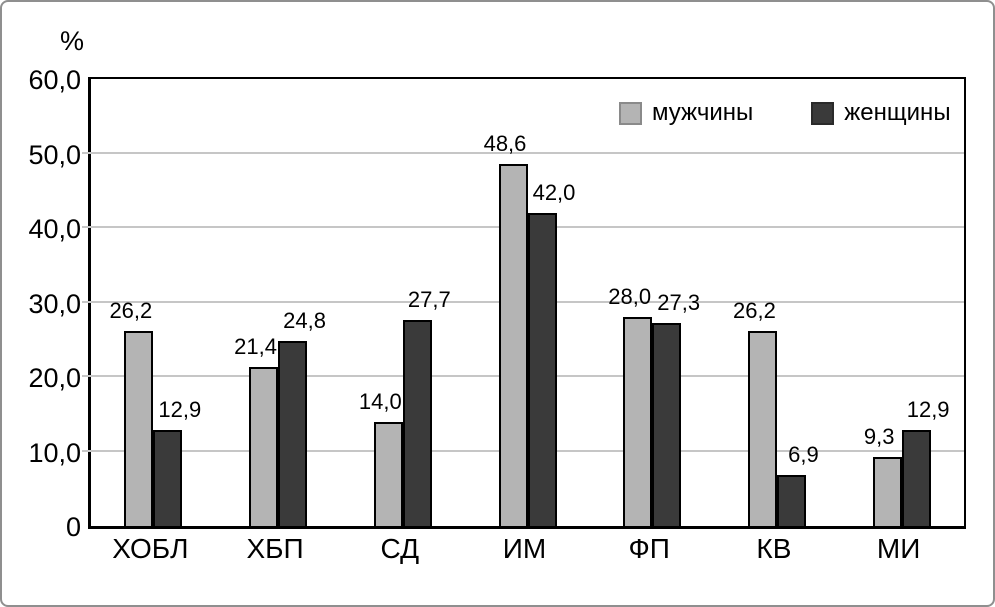  Describe the element at coordinates (54, 229) in the screenshot. I see `y-axis-tick-label: 40,0` at that location.